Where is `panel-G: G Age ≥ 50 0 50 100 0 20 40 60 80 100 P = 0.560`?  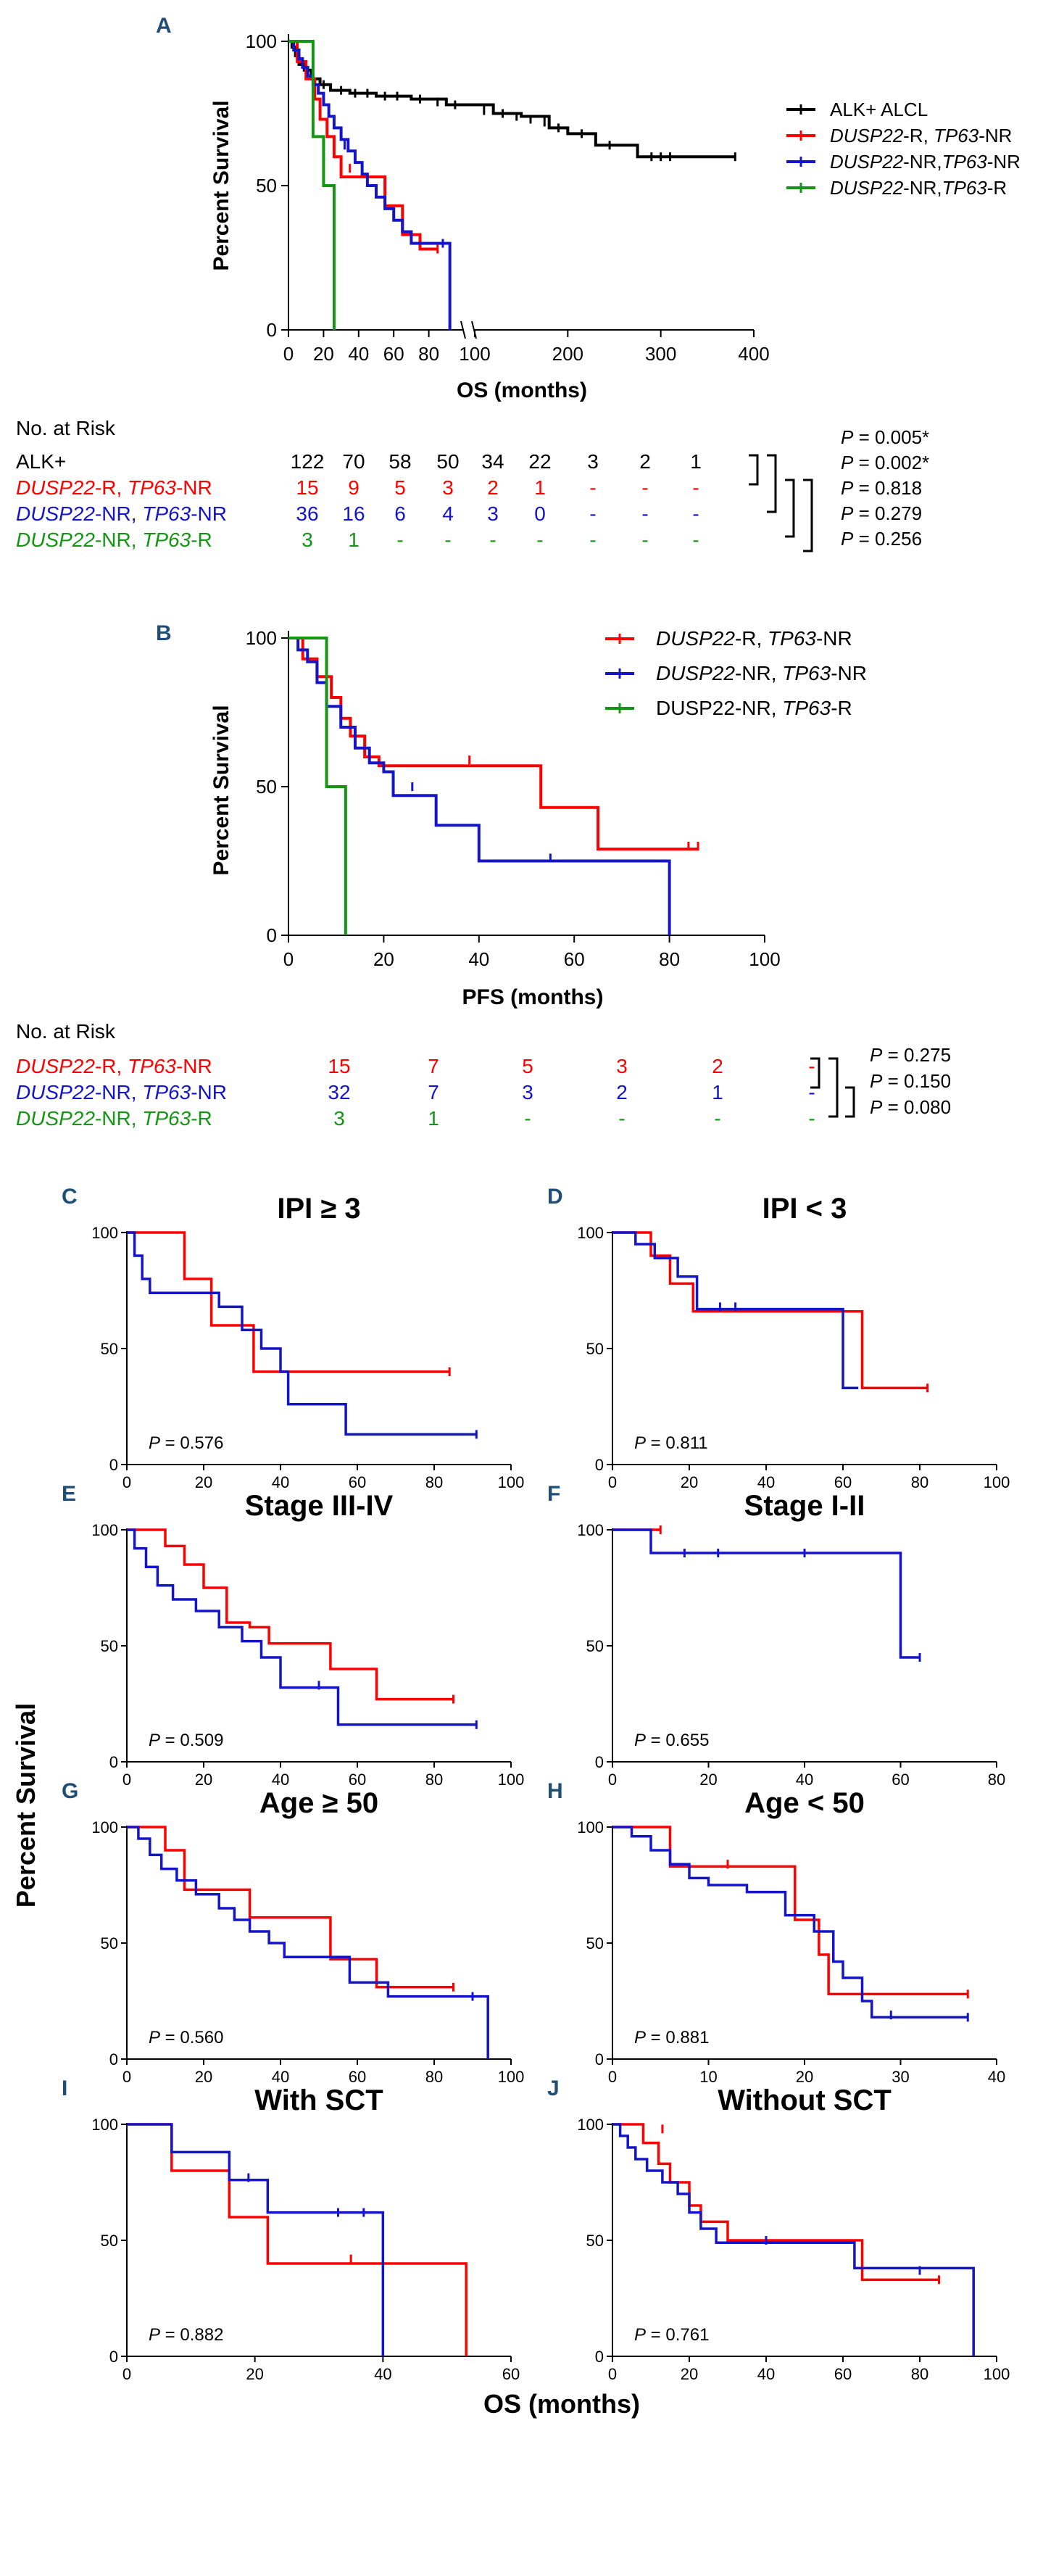
panel-G: G Age ≥ 50 0 50 100 0 20 40 60 80 100 P = 0.560 is located at coordinates (293, 1933).